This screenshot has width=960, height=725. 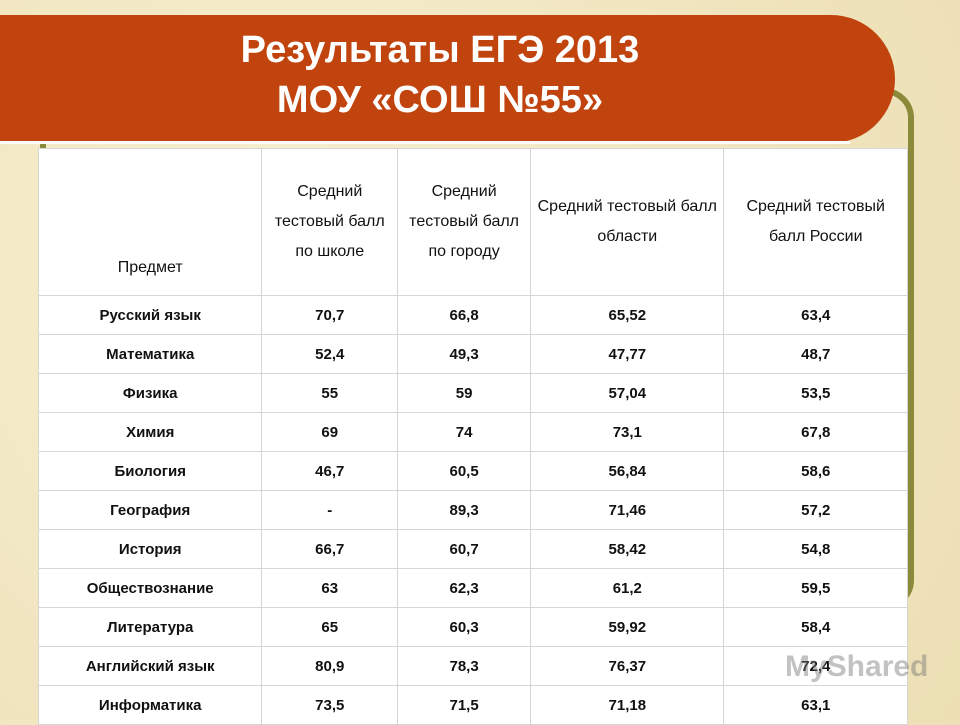 What do you see at coordinates (627, 315) in the screenshot?
I see `score-cell: 65,52` at bounding box center [627, 315].